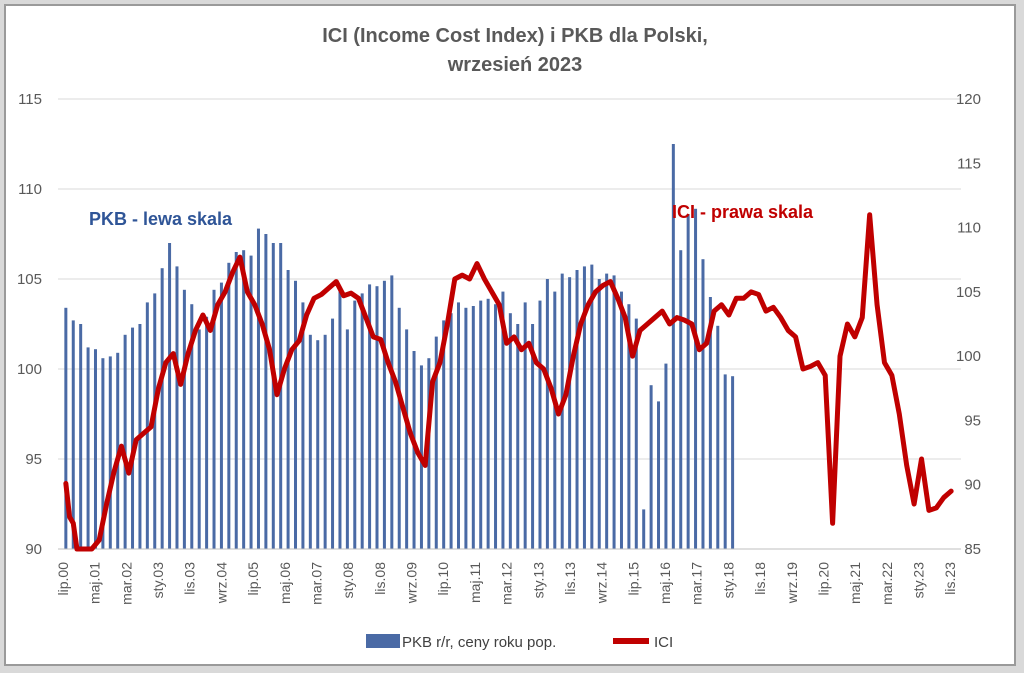 This screenshot has width=1024, height=673. I want to click on x-tick-label: sty.18, so click(728, 580).